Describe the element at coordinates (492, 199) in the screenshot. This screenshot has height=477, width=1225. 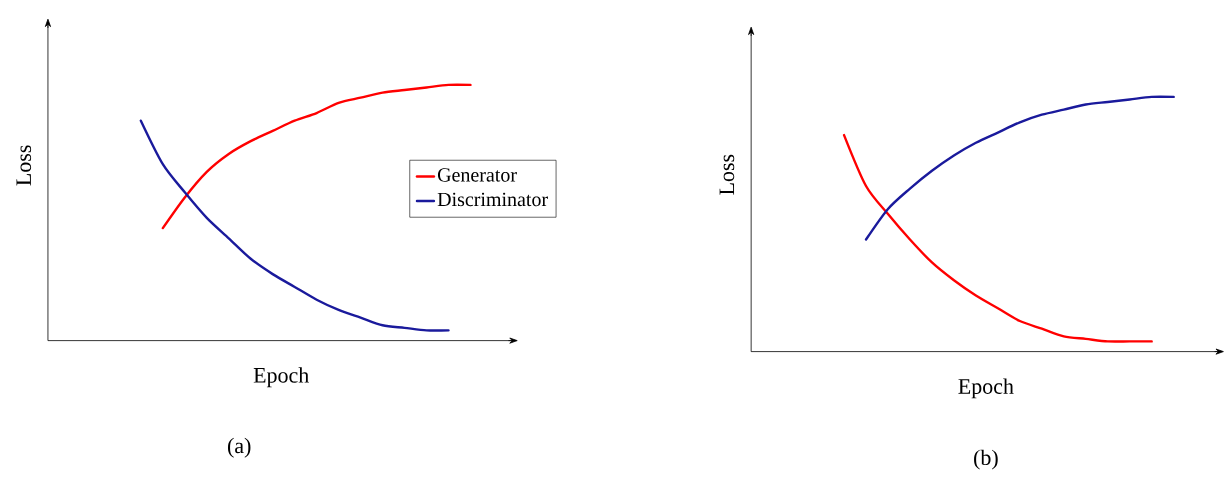
I see `legend-label: Discriminator` at that location.